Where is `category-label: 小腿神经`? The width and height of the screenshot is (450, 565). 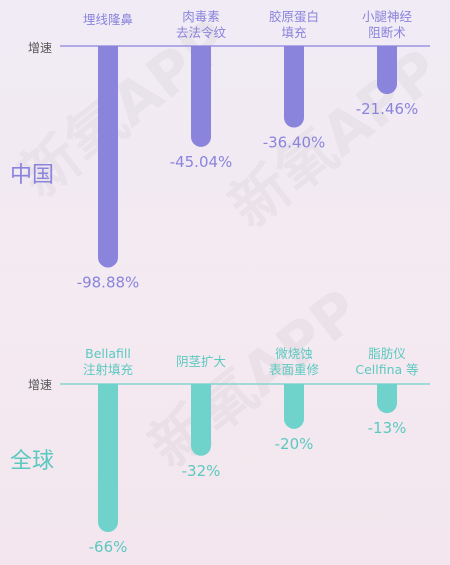 category-label: 小腿神经 is located at coordinates (387, 16).